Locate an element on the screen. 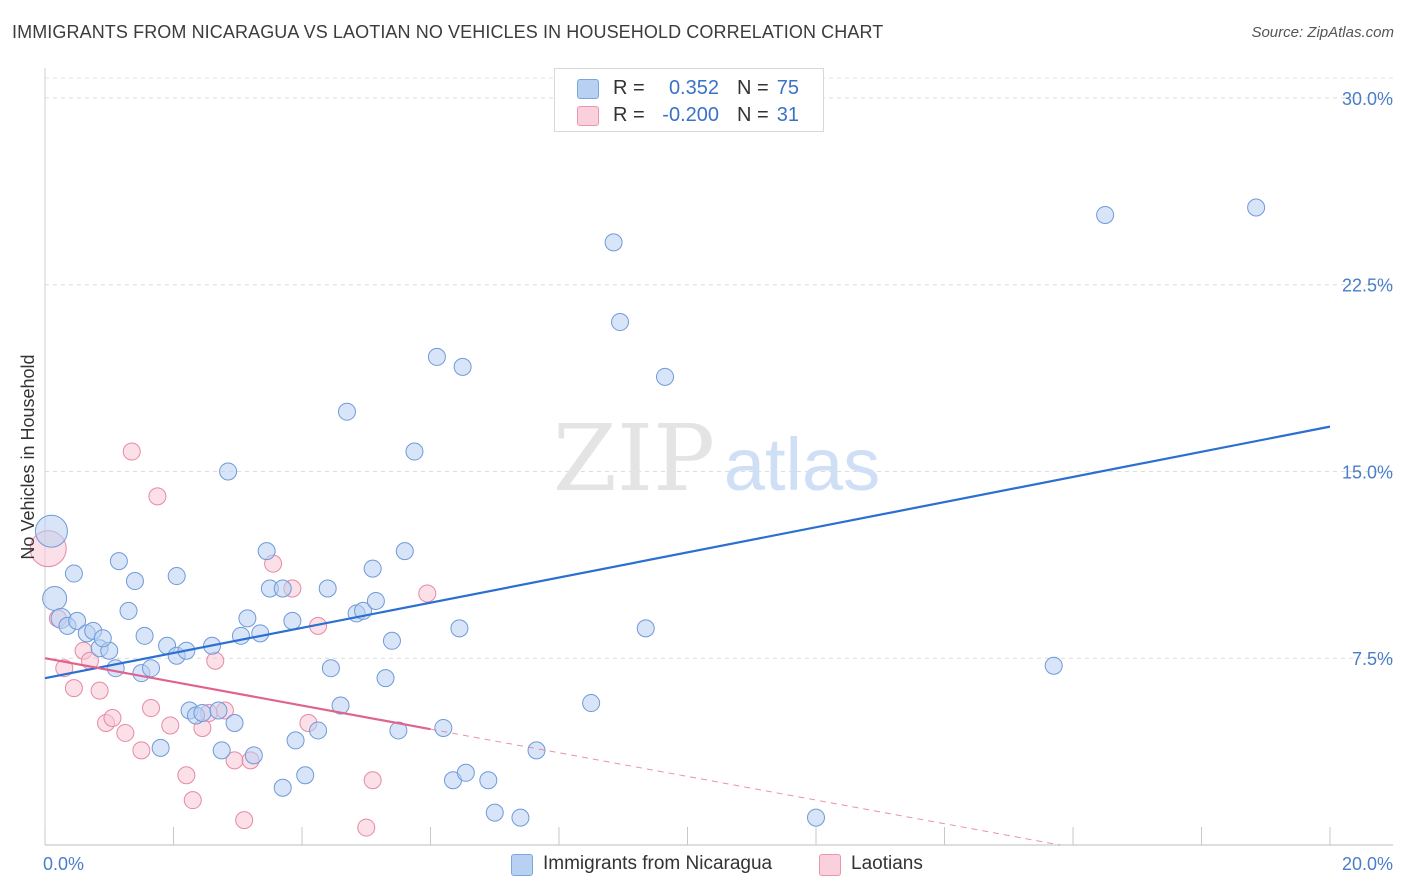 The height and width of the screenshot is (892, 1406). x-tick-label-0: 0.0% is located at coordinates (63, 864).